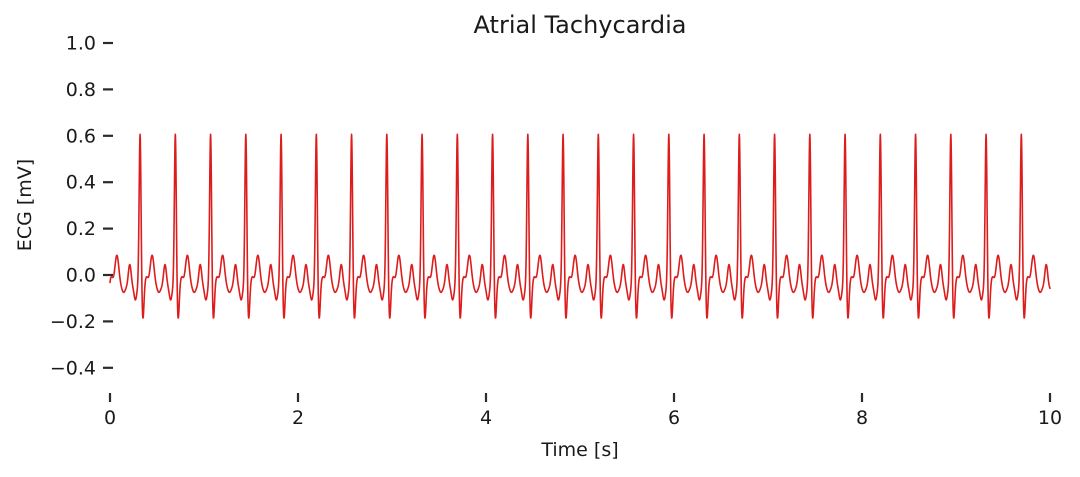 The width and height of the screenshot is (1080, 477). What do you see at coordinates (73, 322) in the screenshot?
I see `y-tick-label: −0.2` at bounding box center [73, 322].